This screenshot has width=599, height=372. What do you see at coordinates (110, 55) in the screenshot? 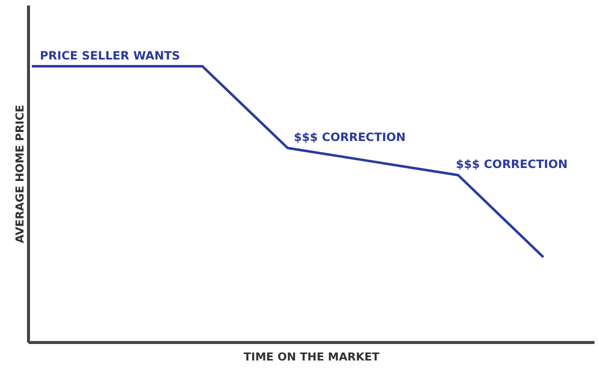
I see `text: PRICE SELLER WANTS` at bounding box center [110, 55].